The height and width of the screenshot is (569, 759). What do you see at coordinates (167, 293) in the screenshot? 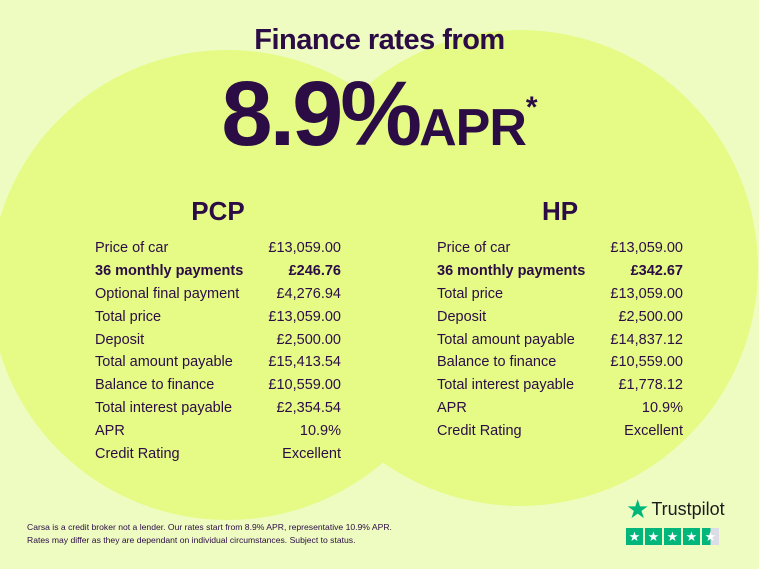
I see `row-label: Optional final payment` at bounding box center [167, 293].